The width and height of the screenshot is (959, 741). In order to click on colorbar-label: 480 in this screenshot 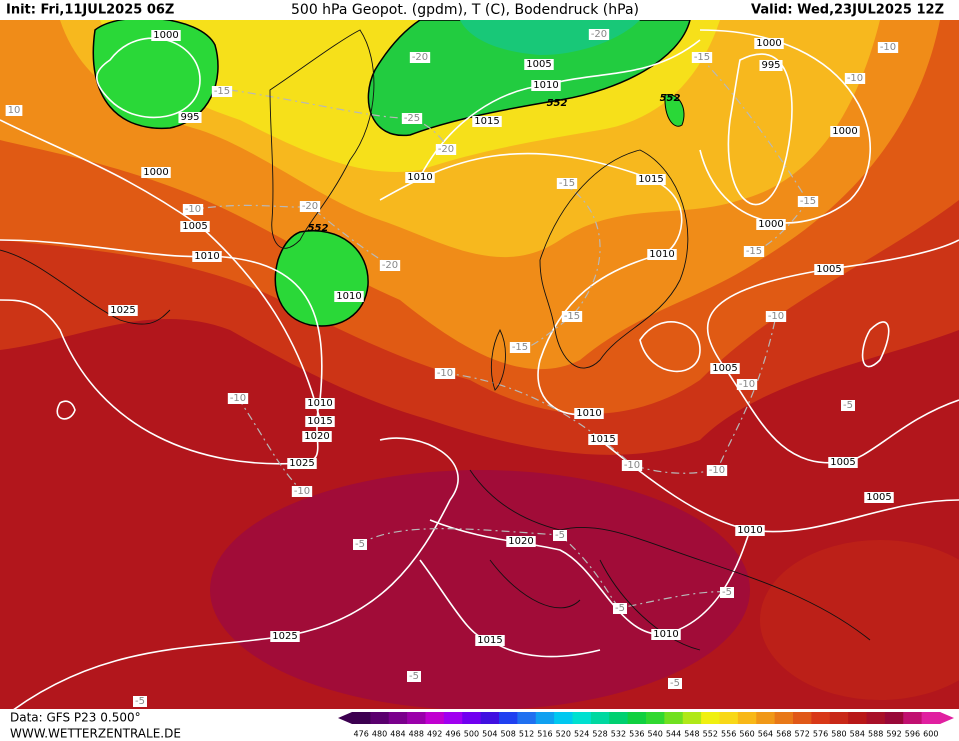, I will do `click(379, 734)`.